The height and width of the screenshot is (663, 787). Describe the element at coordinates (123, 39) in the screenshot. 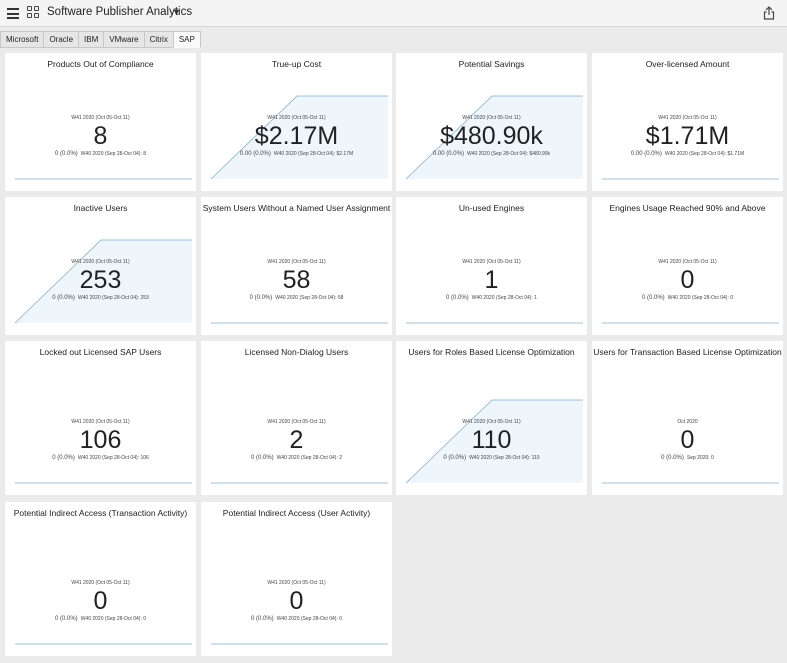

I see `tab-vmware: VMware` at that location.